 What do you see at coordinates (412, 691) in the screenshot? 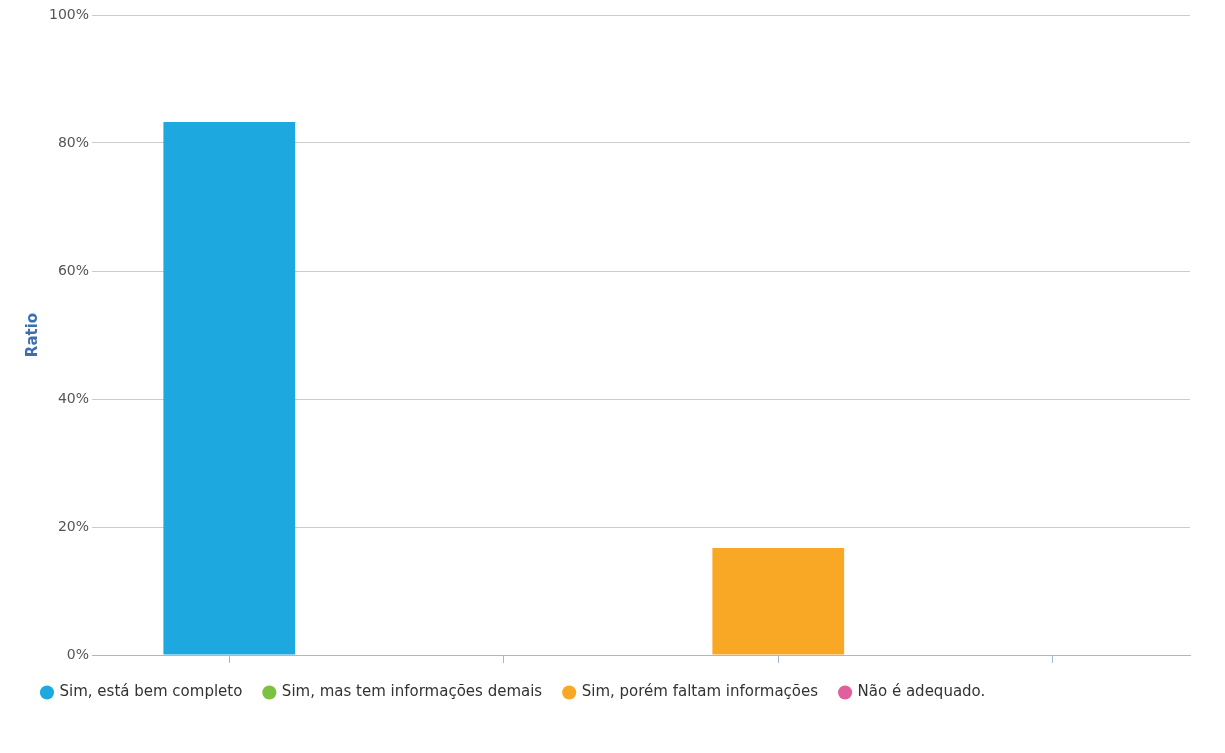
I see `legend-label: Sim, mas tem informações demais` at bounding box center [412, 691].